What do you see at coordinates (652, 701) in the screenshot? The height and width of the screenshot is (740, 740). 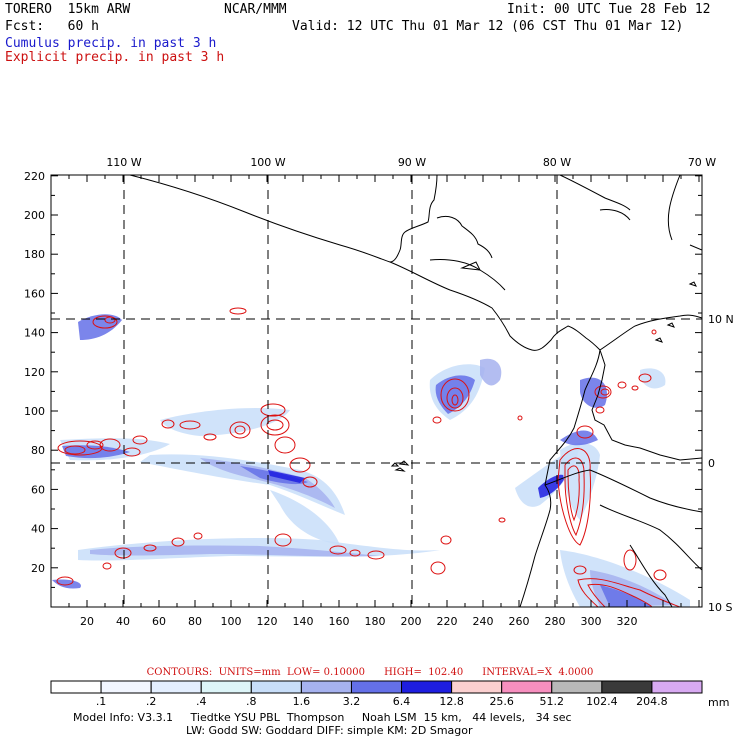 I see `colorbar-label: 204.8` at bounding box center [652, 701].